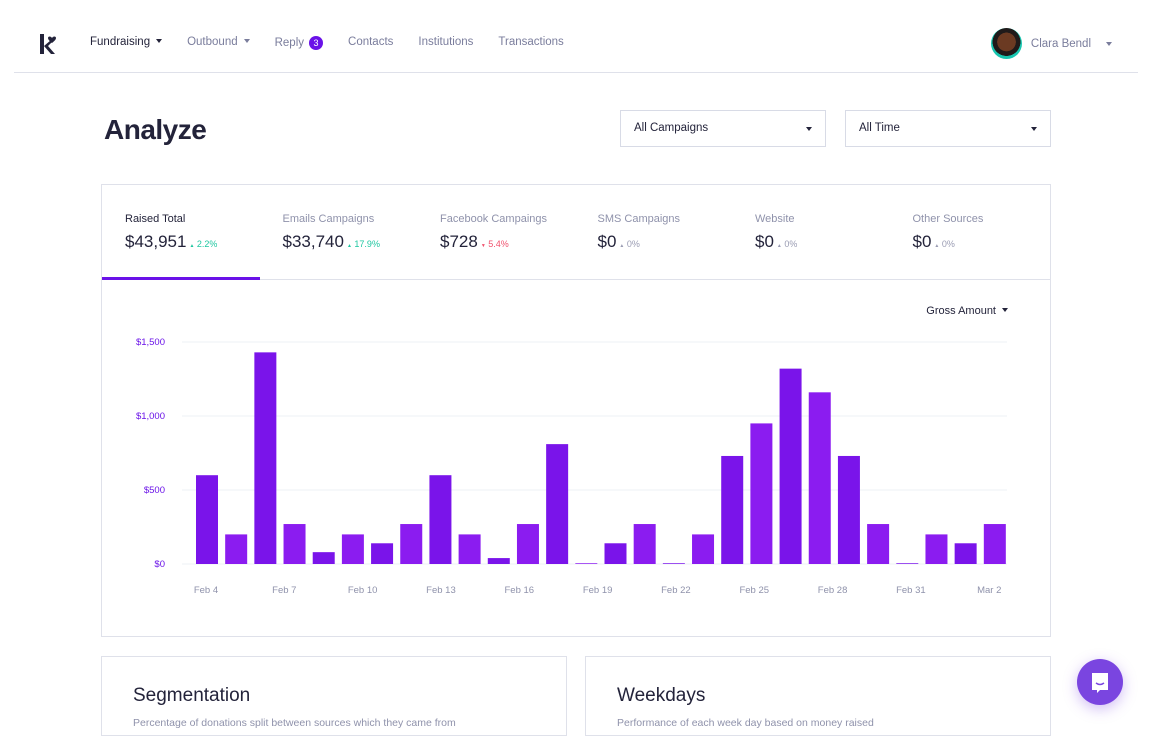  Describe the element at coordinates (833, 590) in the screenshot. I see `x-tick-label: Feb 28` at that location.